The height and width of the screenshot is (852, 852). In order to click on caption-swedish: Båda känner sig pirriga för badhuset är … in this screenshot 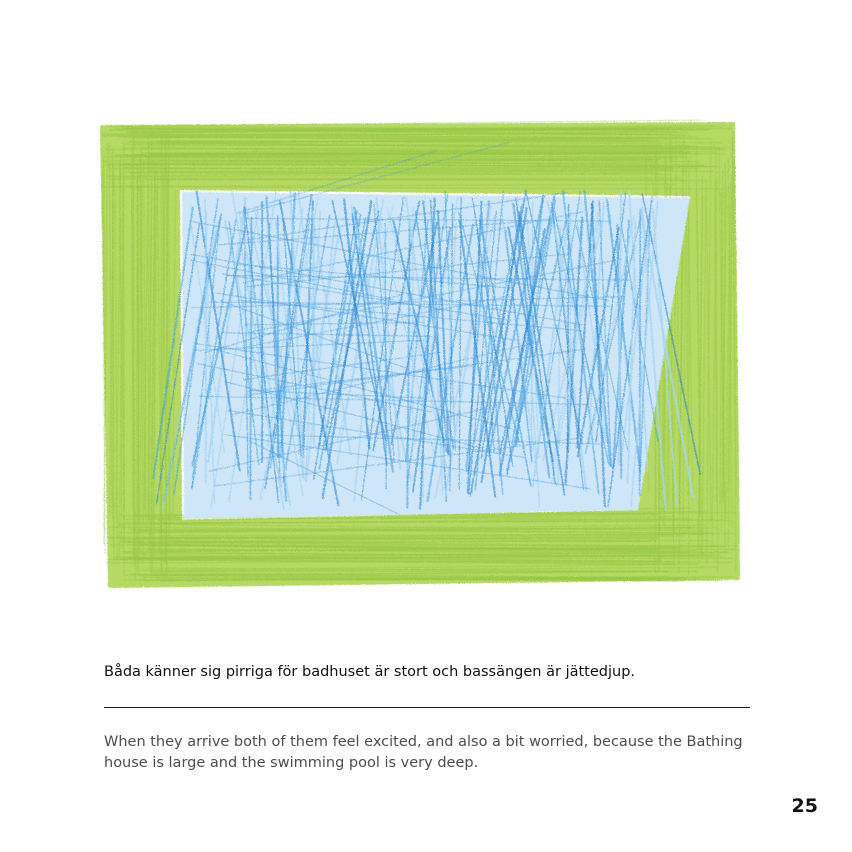, I will do `click(370, 672)`.